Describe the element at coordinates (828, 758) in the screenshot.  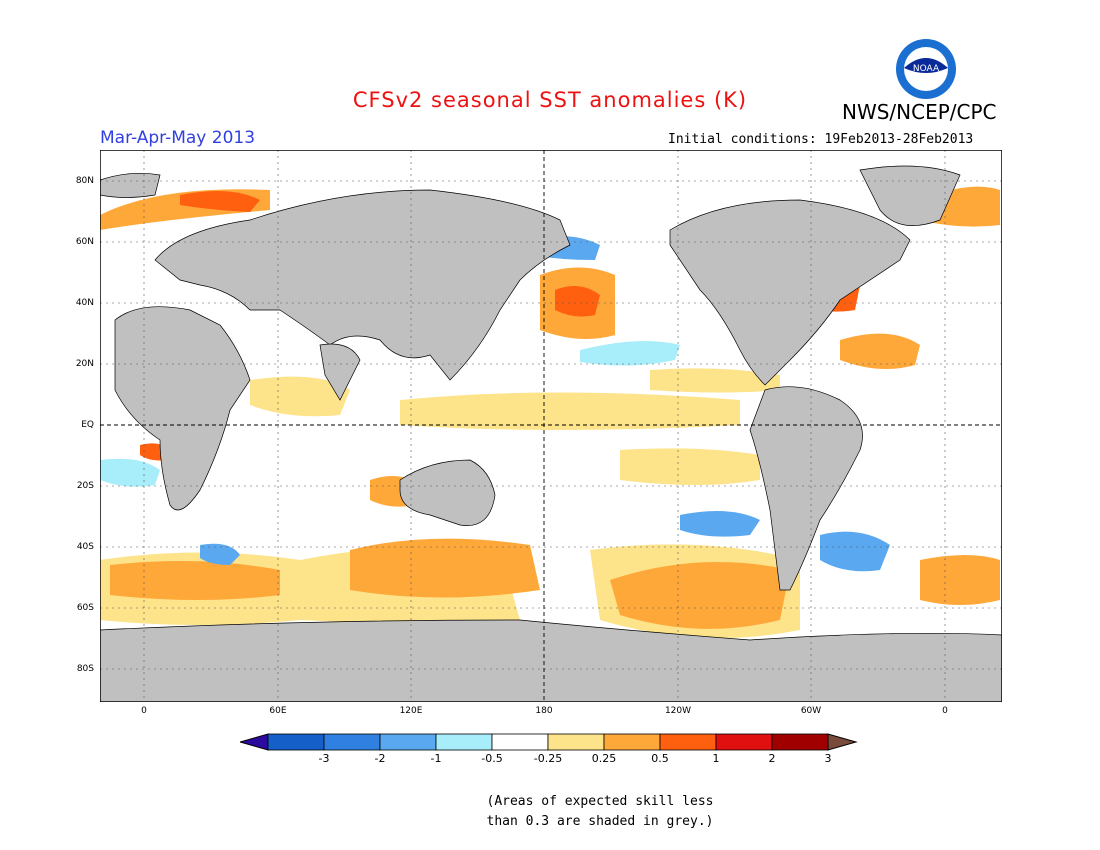
I see `colorbar-label: 3` at that location.